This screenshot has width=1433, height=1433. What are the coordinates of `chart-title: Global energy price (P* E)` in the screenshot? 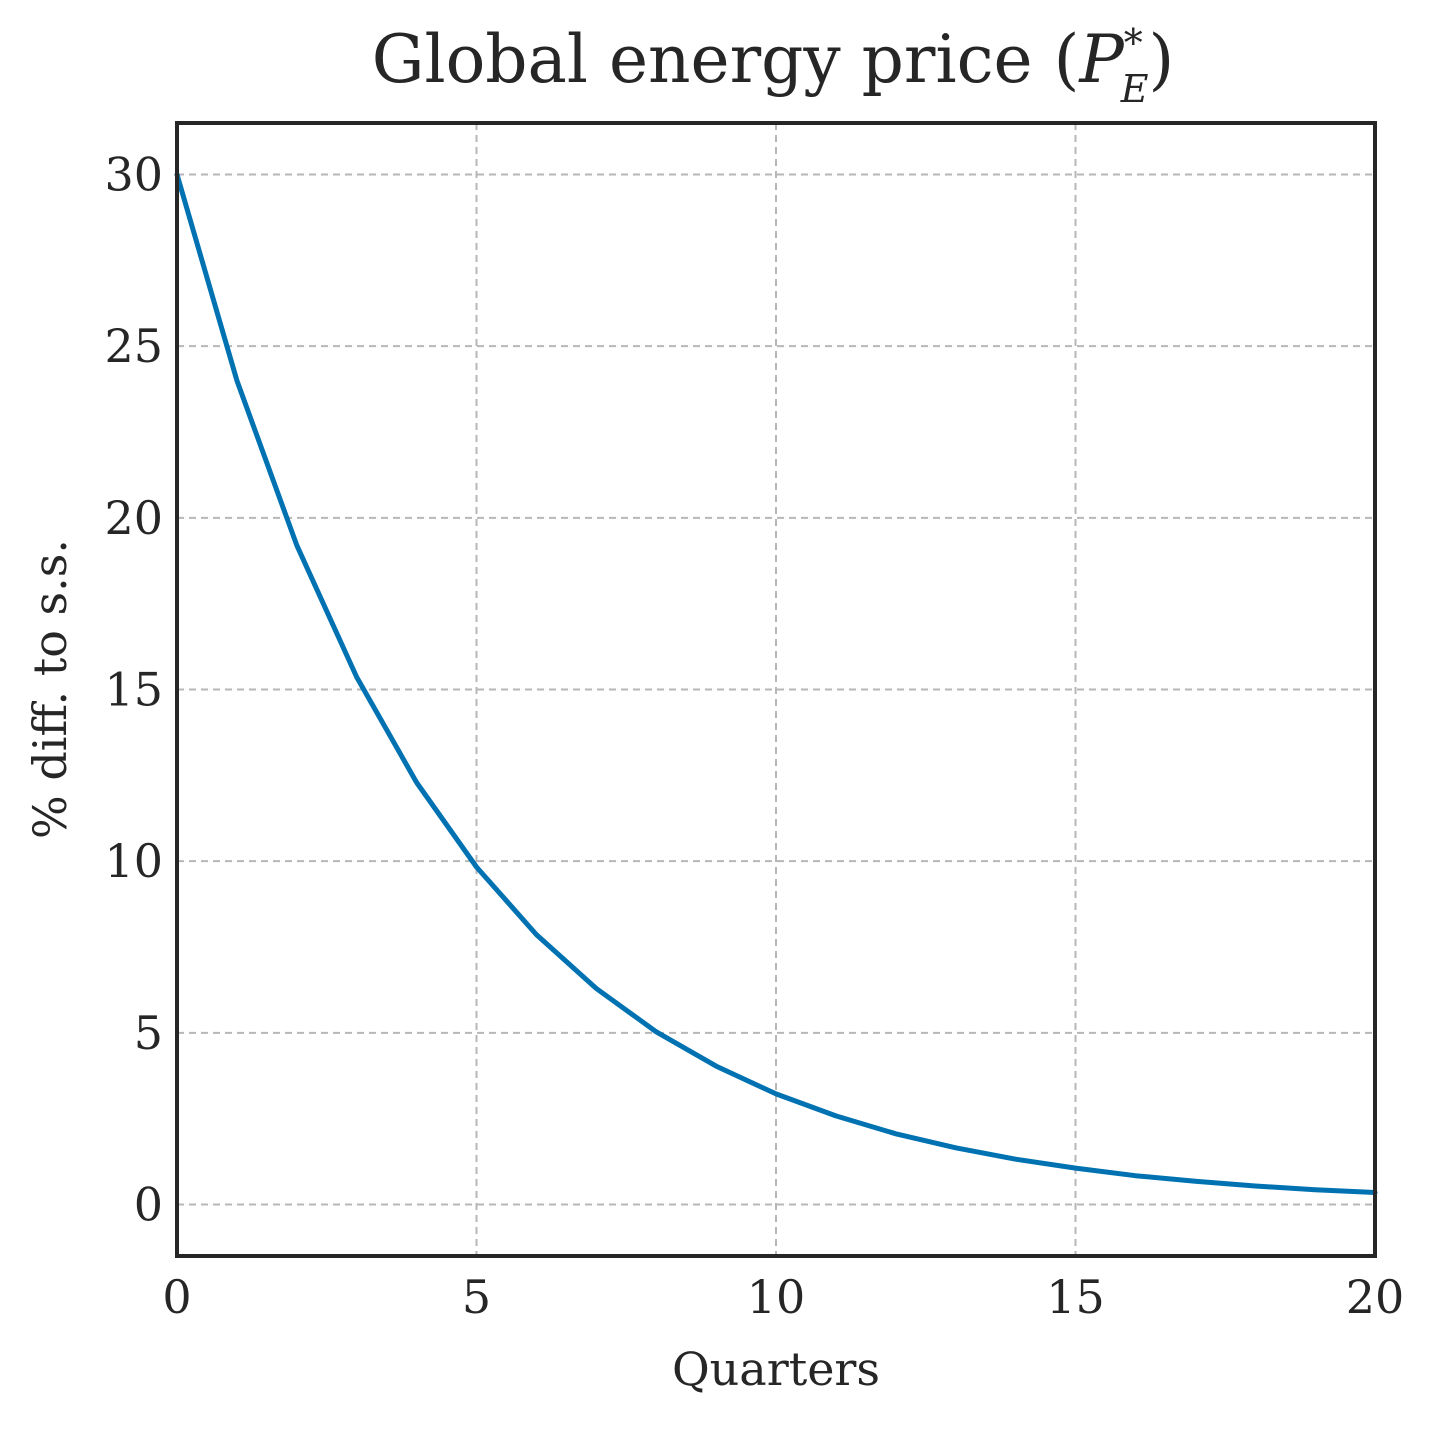 It's located at (773, 66).